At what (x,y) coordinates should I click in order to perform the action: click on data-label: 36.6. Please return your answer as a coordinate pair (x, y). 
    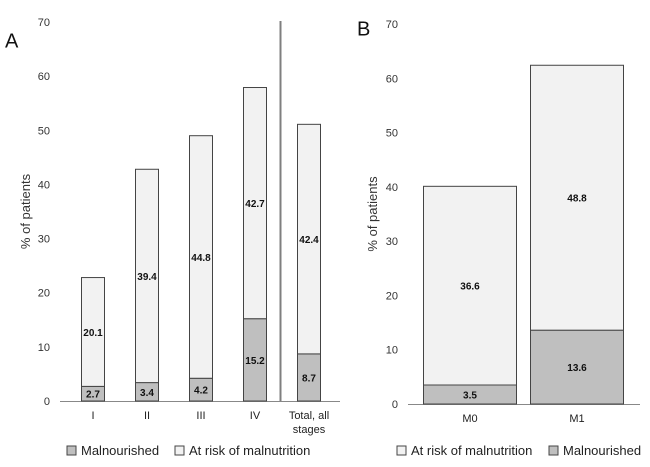
    Looking at the image, I should click on (470, 287).